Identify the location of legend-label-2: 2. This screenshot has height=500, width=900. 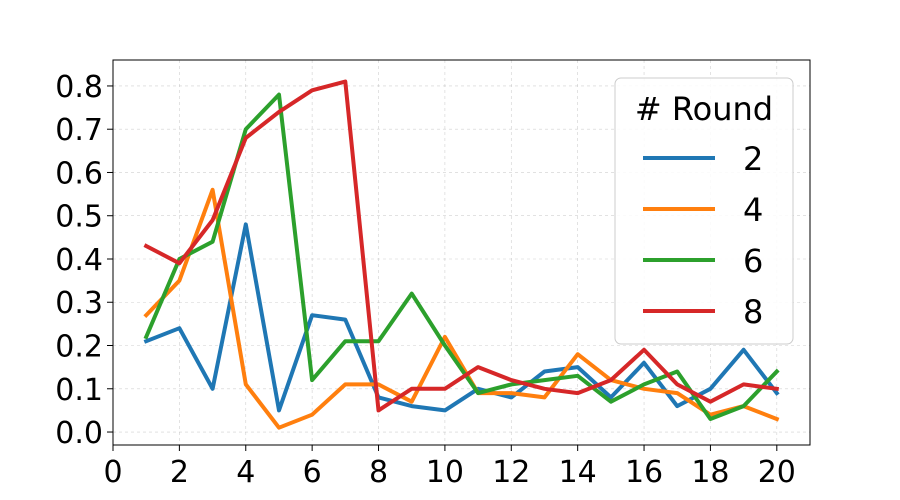
(753, 159).